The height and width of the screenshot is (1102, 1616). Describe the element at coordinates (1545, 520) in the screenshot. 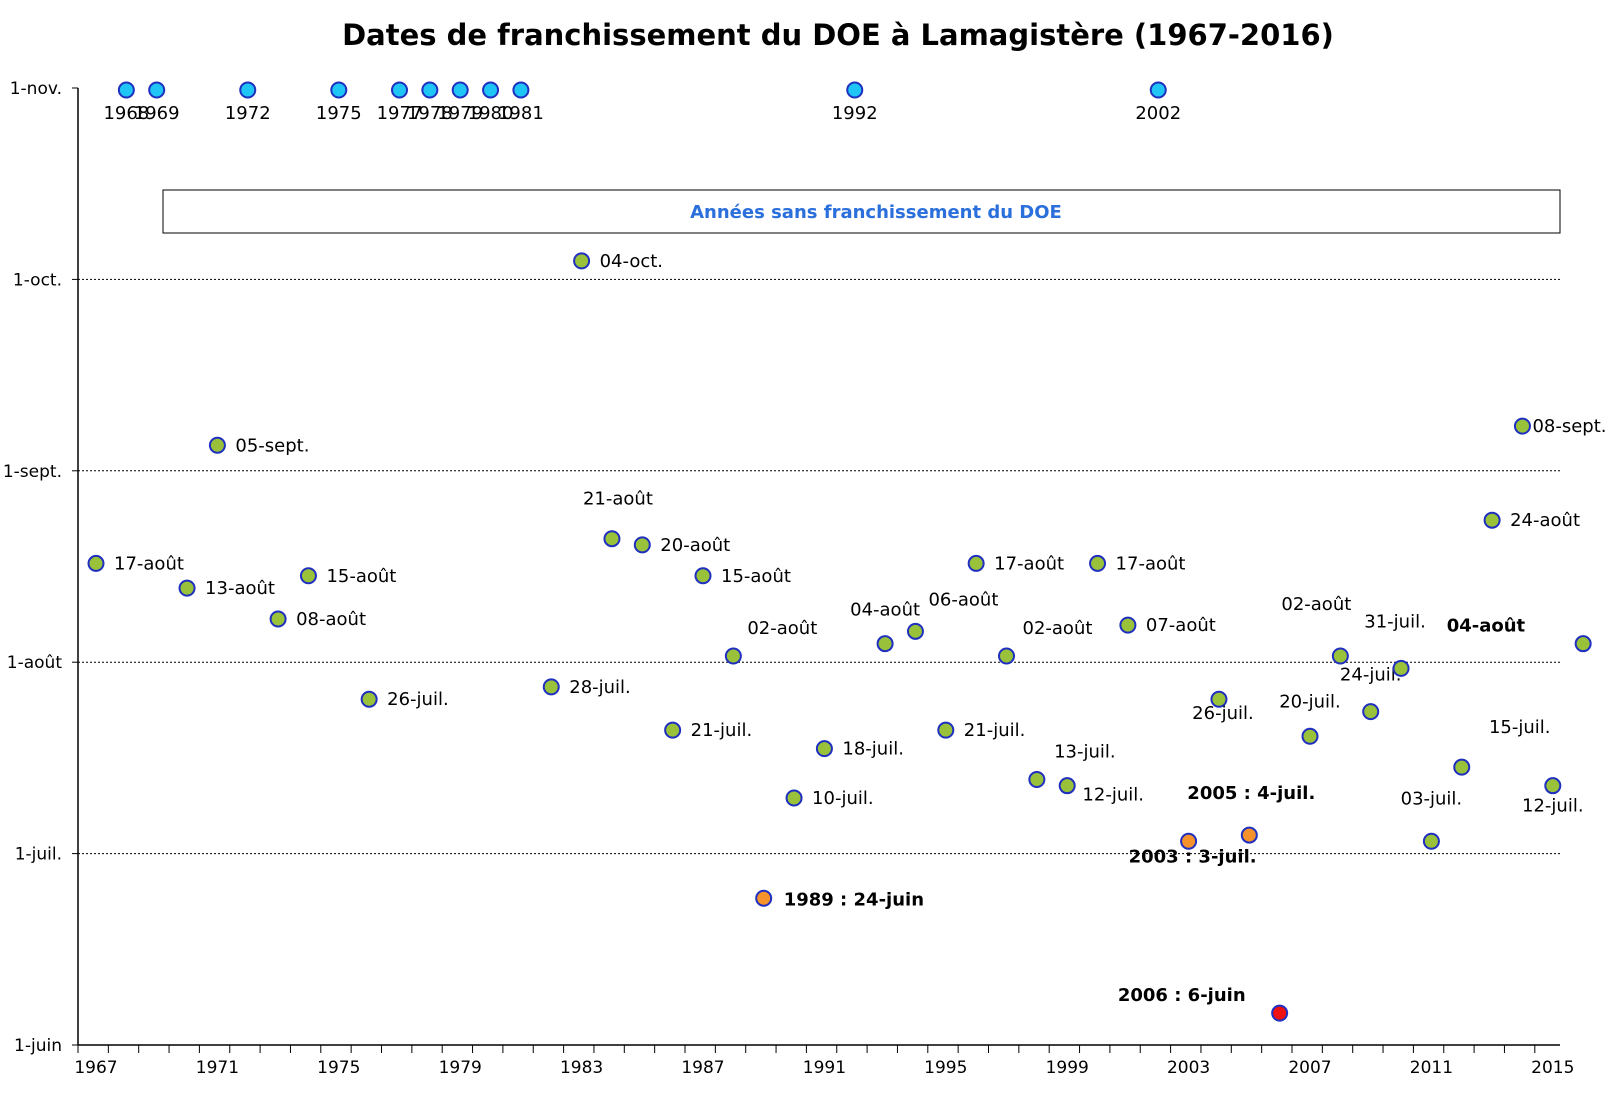

I see `crossing-date-label: 24-août` at that location.